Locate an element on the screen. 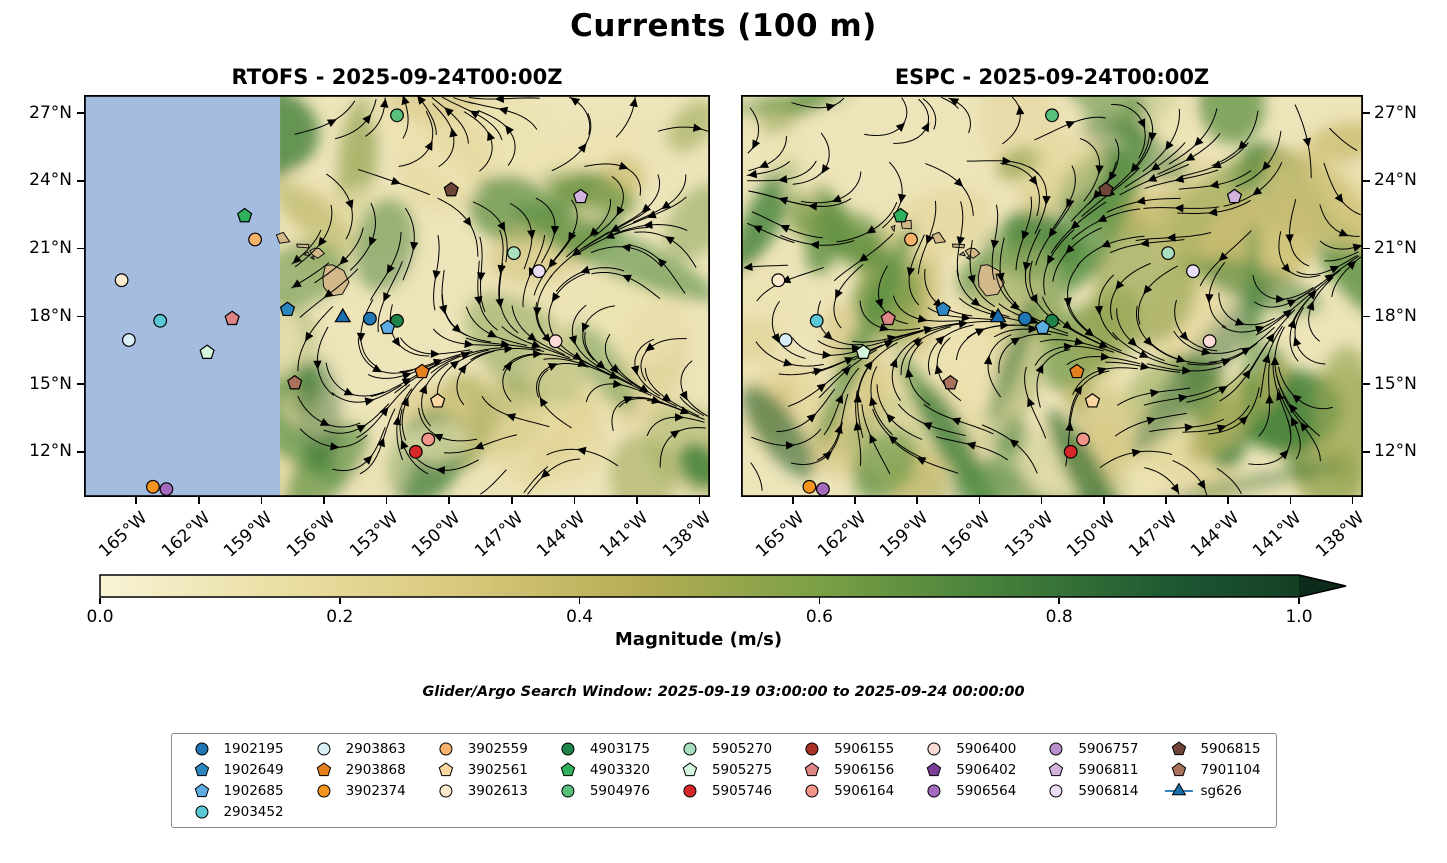 This screenshot has width=1447, height=863. legend-entry-5906400: 5906400 is located at coordinates (967, 749).